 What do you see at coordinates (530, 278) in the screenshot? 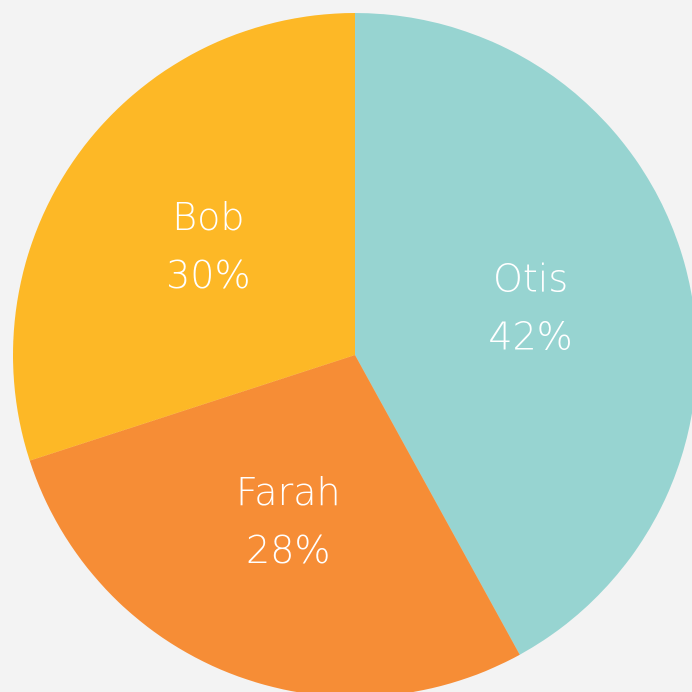
I see `slice-label: Otis` at bounding box center [530, 278].